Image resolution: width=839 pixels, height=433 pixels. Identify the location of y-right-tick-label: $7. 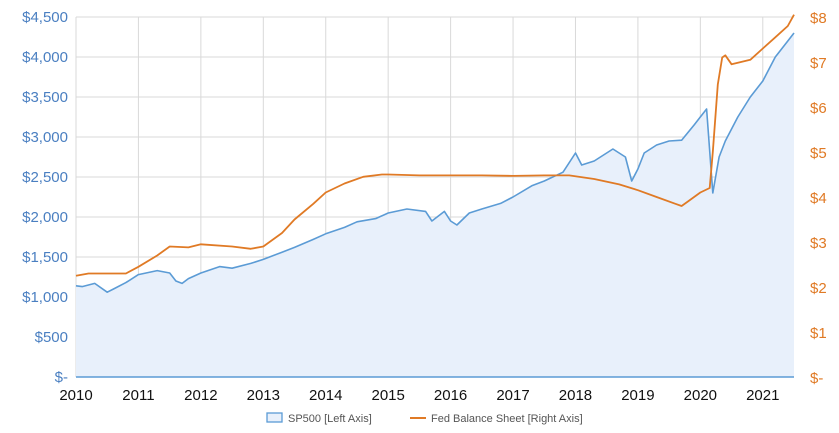
(818, 63).